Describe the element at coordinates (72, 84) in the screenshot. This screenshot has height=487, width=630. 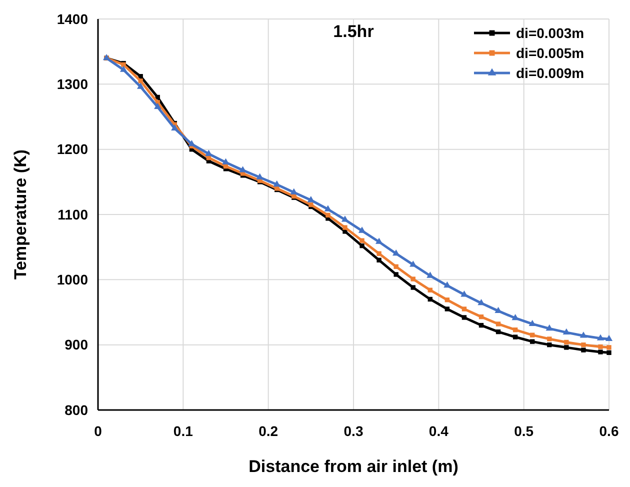
I see `y-tick-label: 1300` at that location.